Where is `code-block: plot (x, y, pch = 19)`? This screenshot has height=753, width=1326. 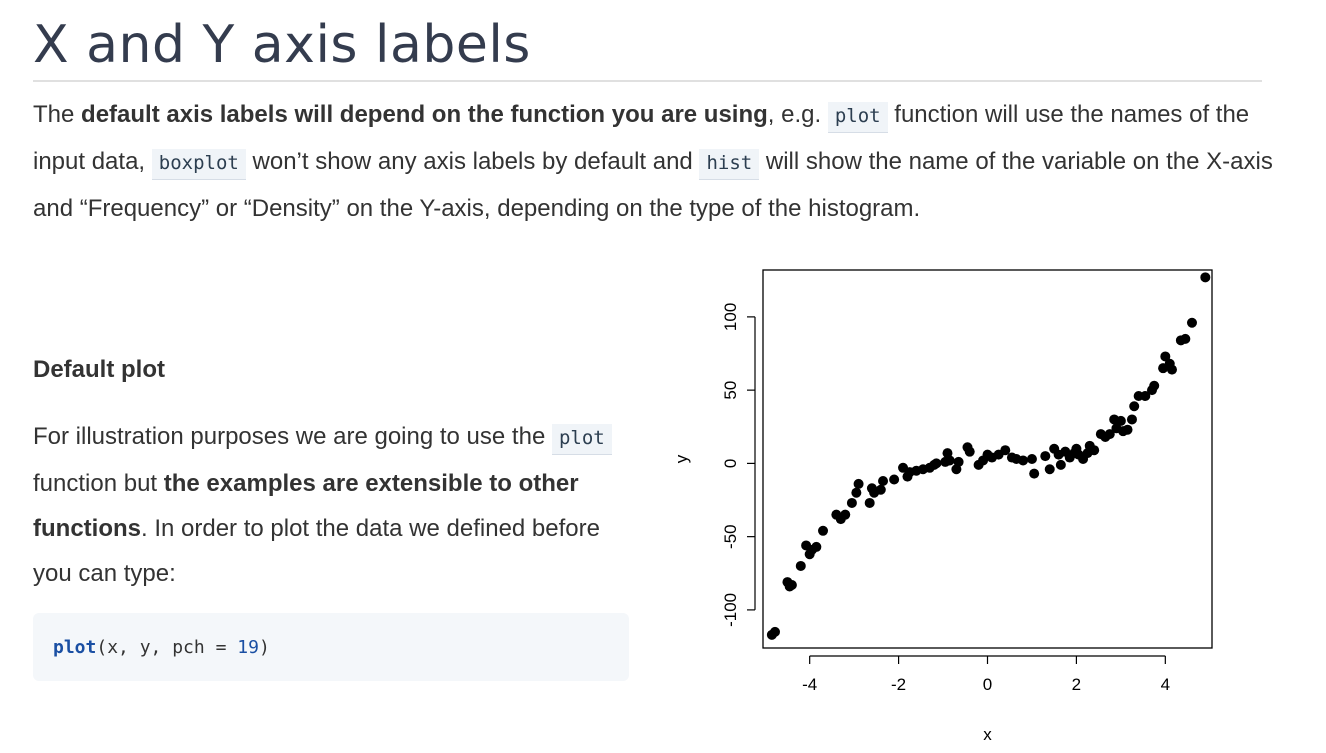
code-block: plot (x, y, pch = 19) is located at coordinates (331, 647).